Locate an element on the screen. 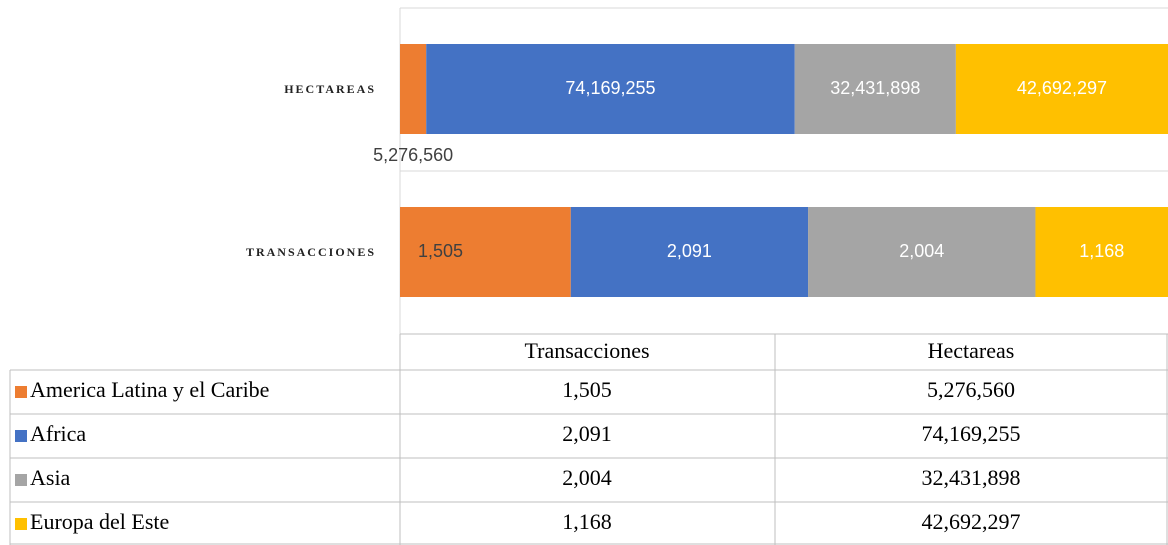 The image size is (1168, 545). data-label: 32,431,898 is located at coordinates (875, 88).